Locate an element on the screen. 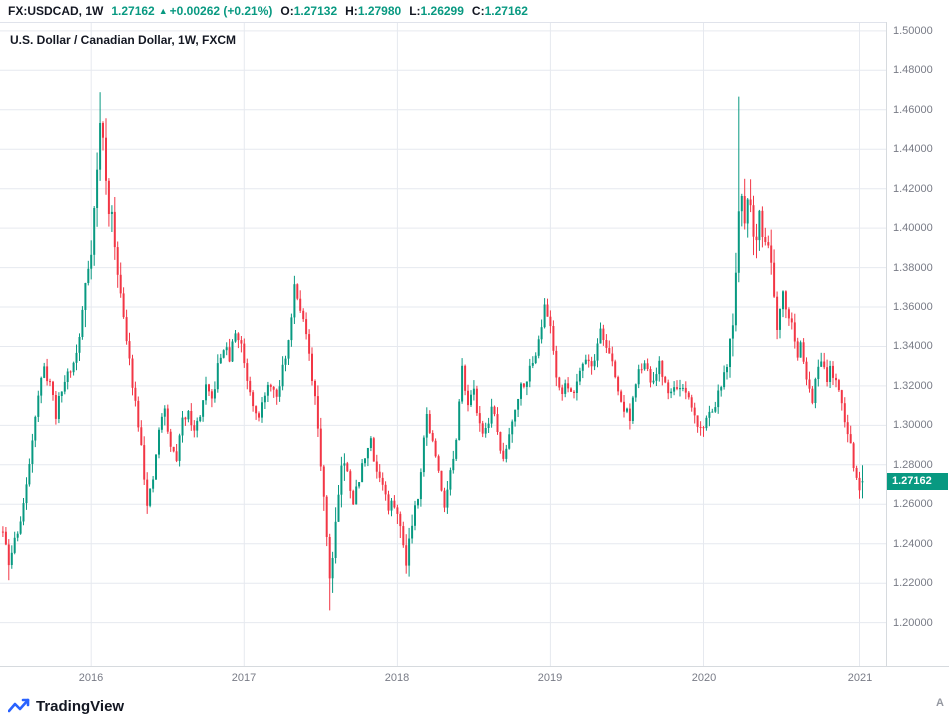  price-axis-label: 1.28000 is located at coordinates (913, 465).